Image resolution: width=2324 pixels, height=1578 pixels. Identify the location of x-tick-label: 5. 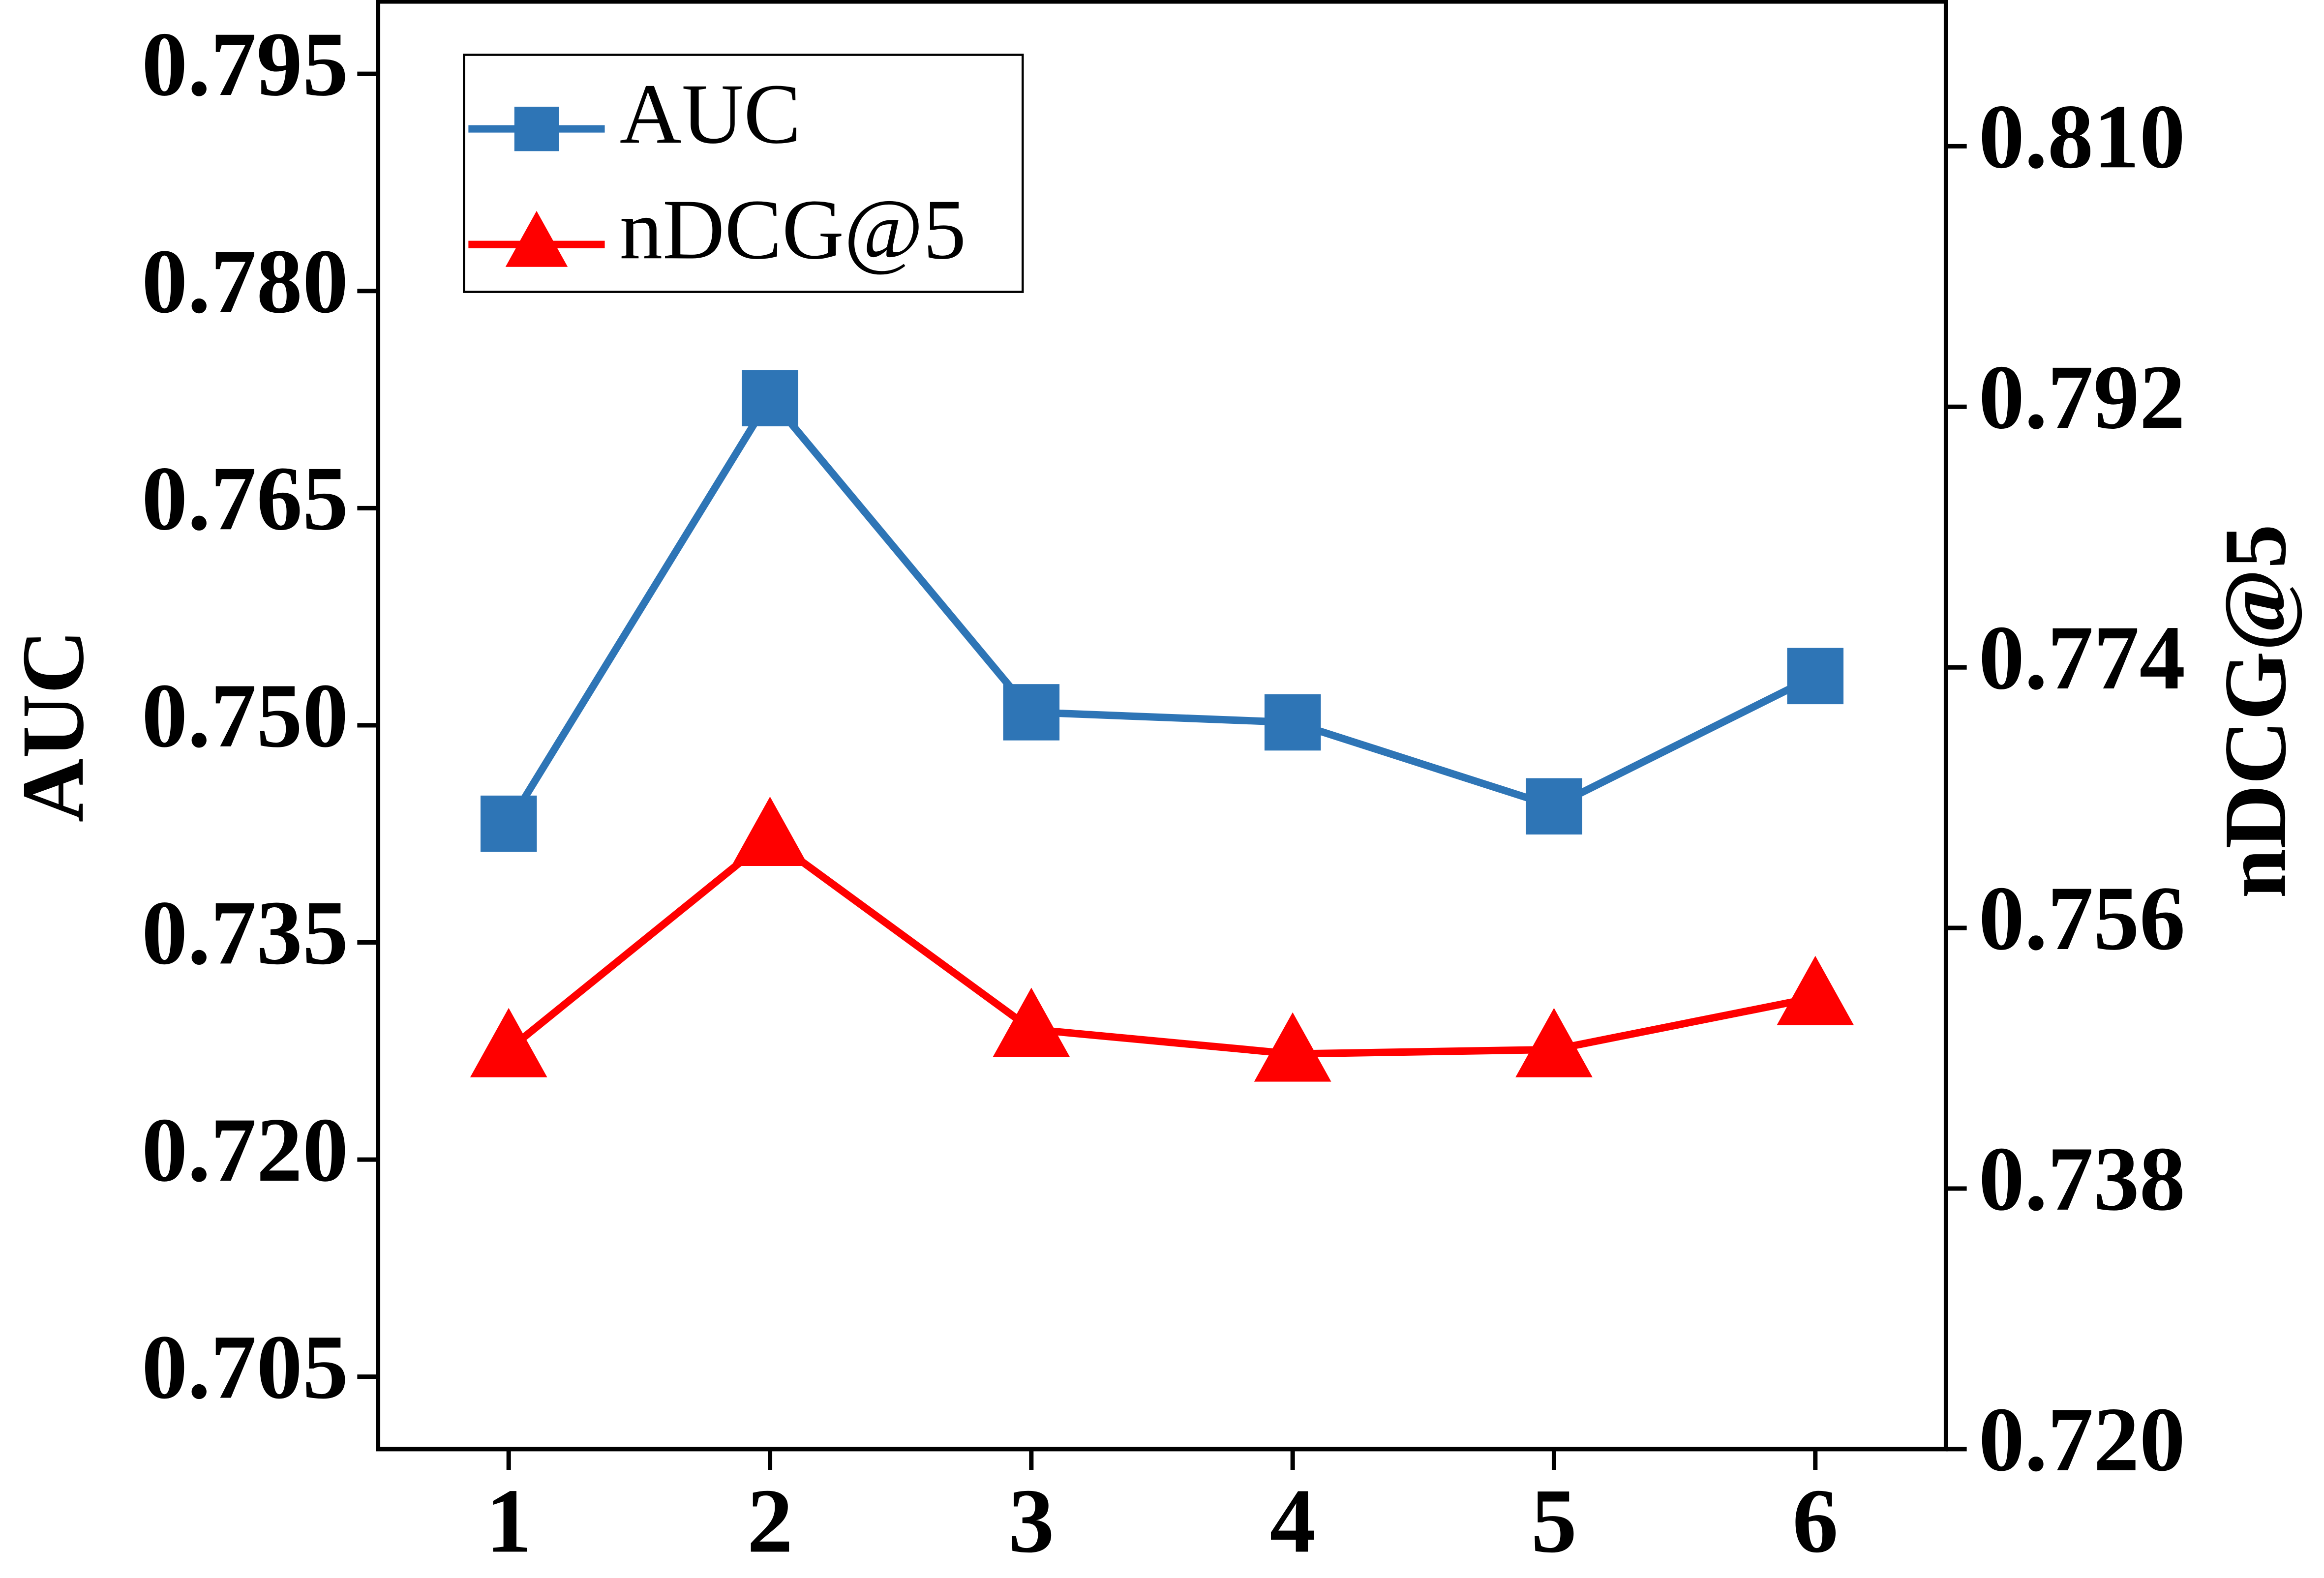
(1554, 1521).